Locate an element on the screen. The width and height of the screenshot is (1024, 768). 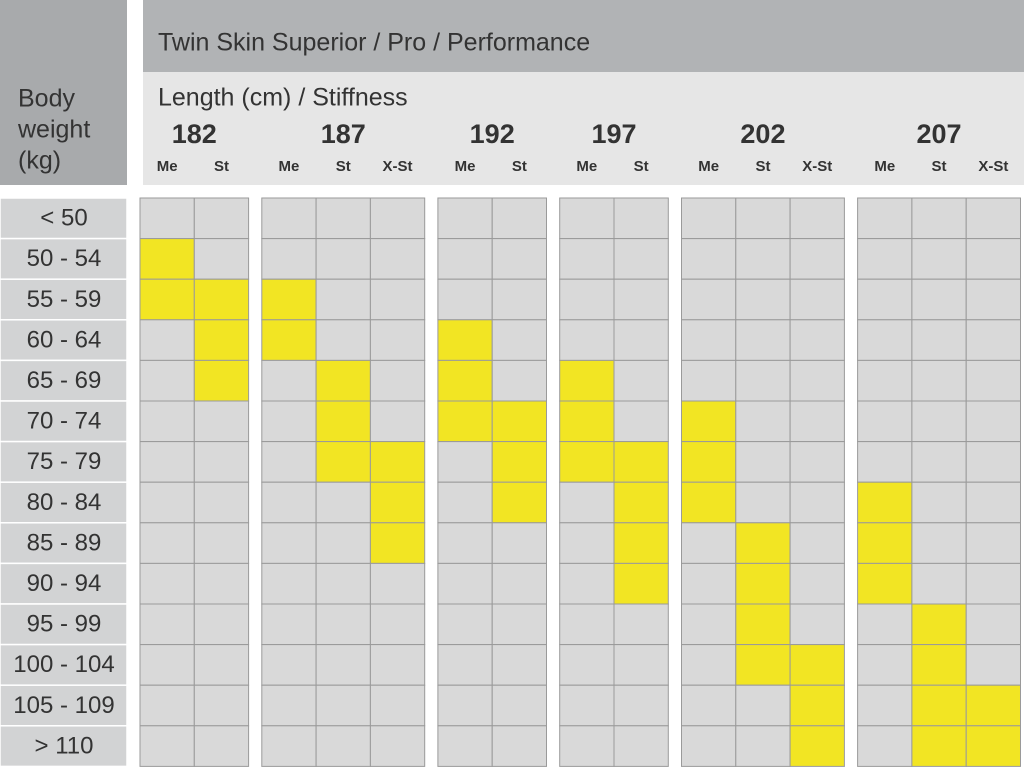
row-label: 90 - 94 is located at coordinates (64, 583).